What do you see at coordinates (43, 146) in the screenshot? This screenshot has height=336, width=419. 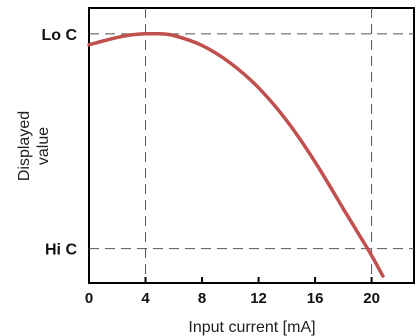 I see `y-axis-title-line-2: value` at bounding box center [43, 146].